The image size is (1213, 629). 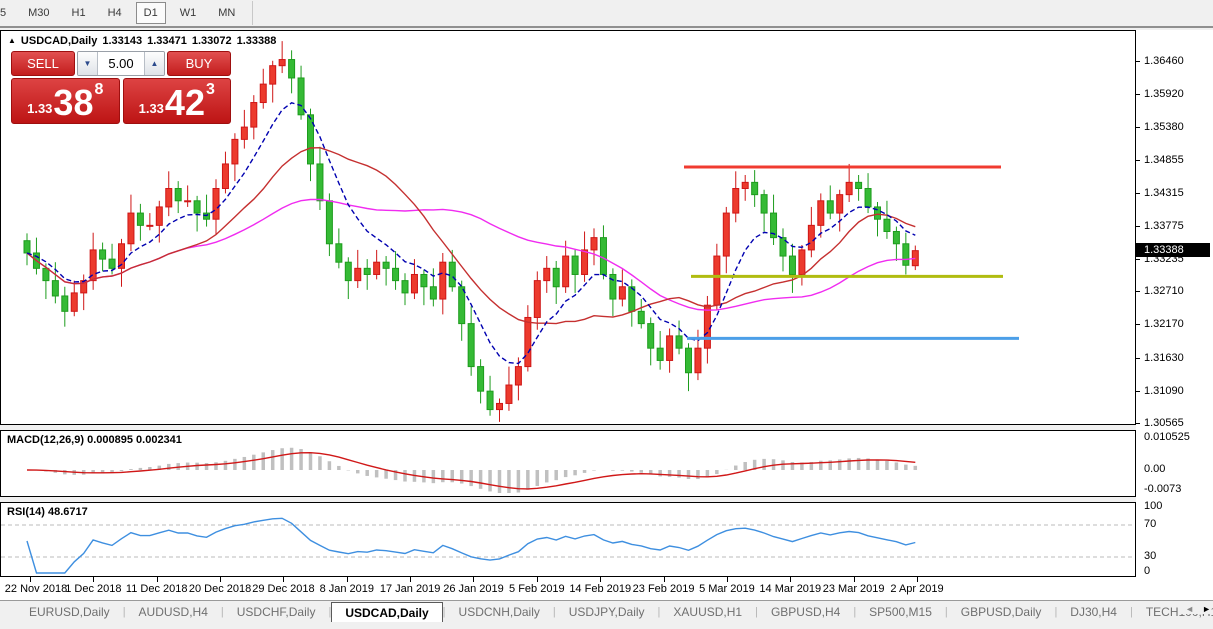 What do you see at coordinates (1167, 437) in the screenshot?
I see `macd-axis-label: 0.010525` at bounding box center [1167, 437].